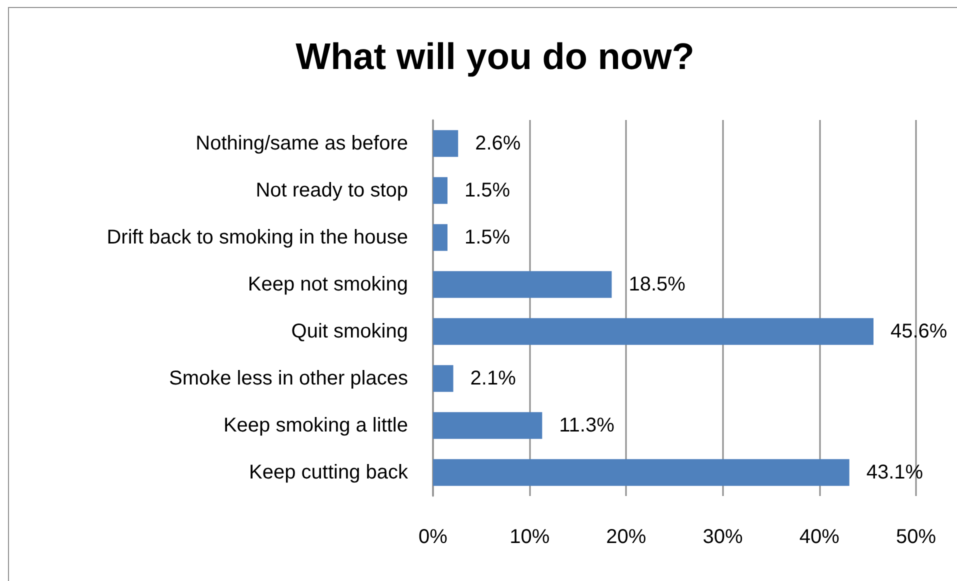  I want to click on y-tick-label: Nothing/same as before, so click(302, 143).